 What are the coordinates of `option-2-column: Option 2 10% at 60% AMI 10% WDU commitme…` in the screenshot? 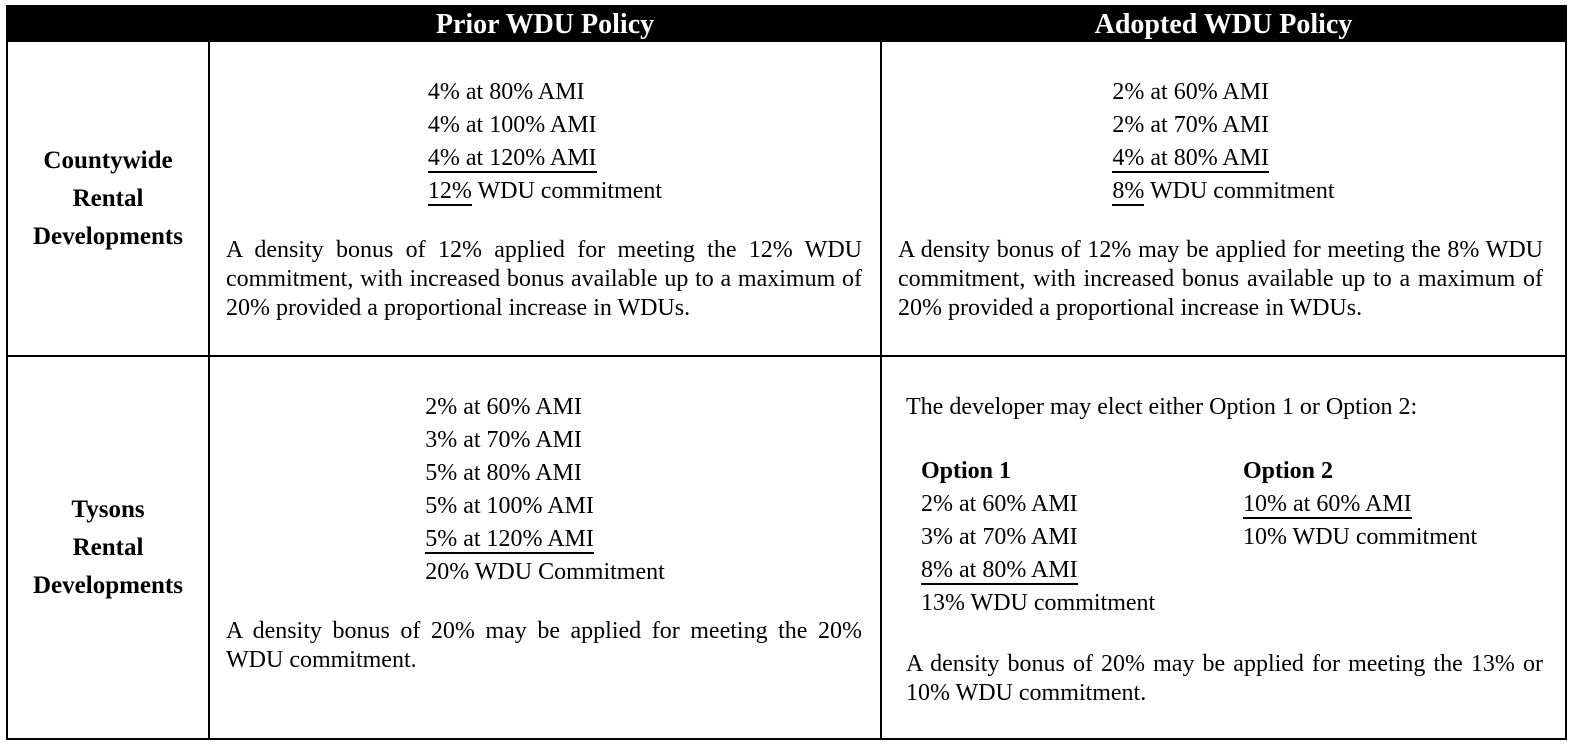 It's located at (1360, 537).